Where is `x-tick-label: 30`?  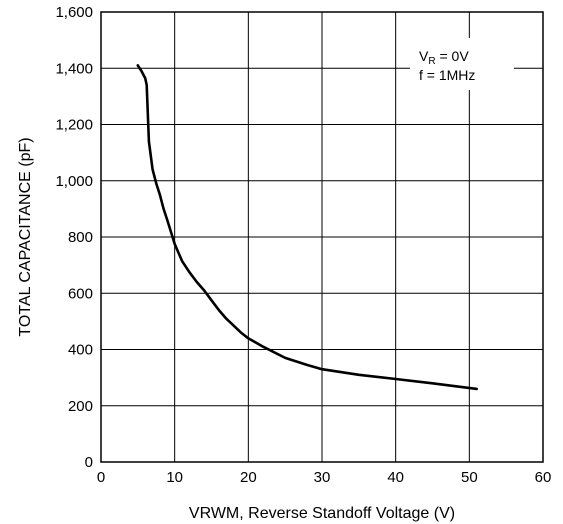
x-tick-label: 30 is located at coordinates (322, 477).